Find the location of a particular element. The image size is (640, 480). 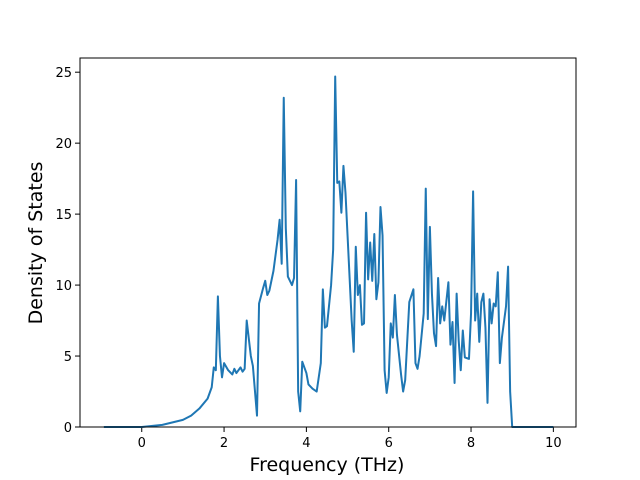

y-tick-label: 5 is located at coordinates (68, 357).